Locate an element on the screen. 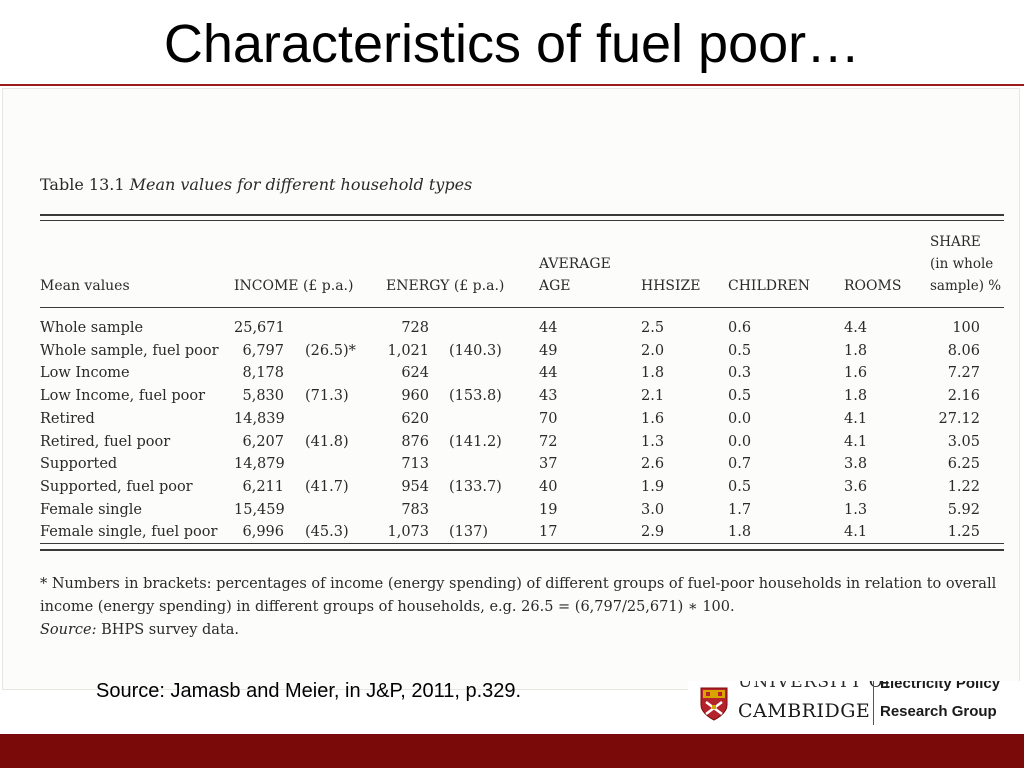  cambridge-shield-icon is located at coordinates (714, 704).